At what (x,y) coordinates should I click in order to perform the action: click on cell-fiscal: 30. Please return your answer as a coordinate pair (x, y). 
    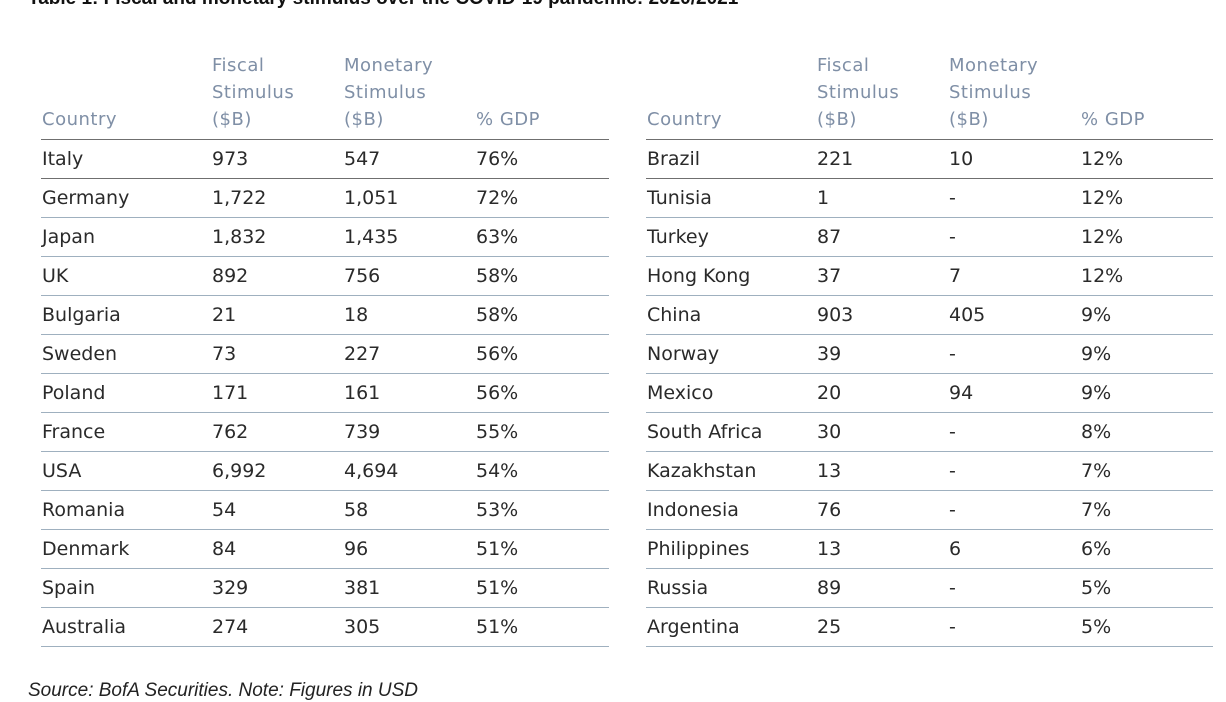
    Looking at the image, I should click on (882, 432).